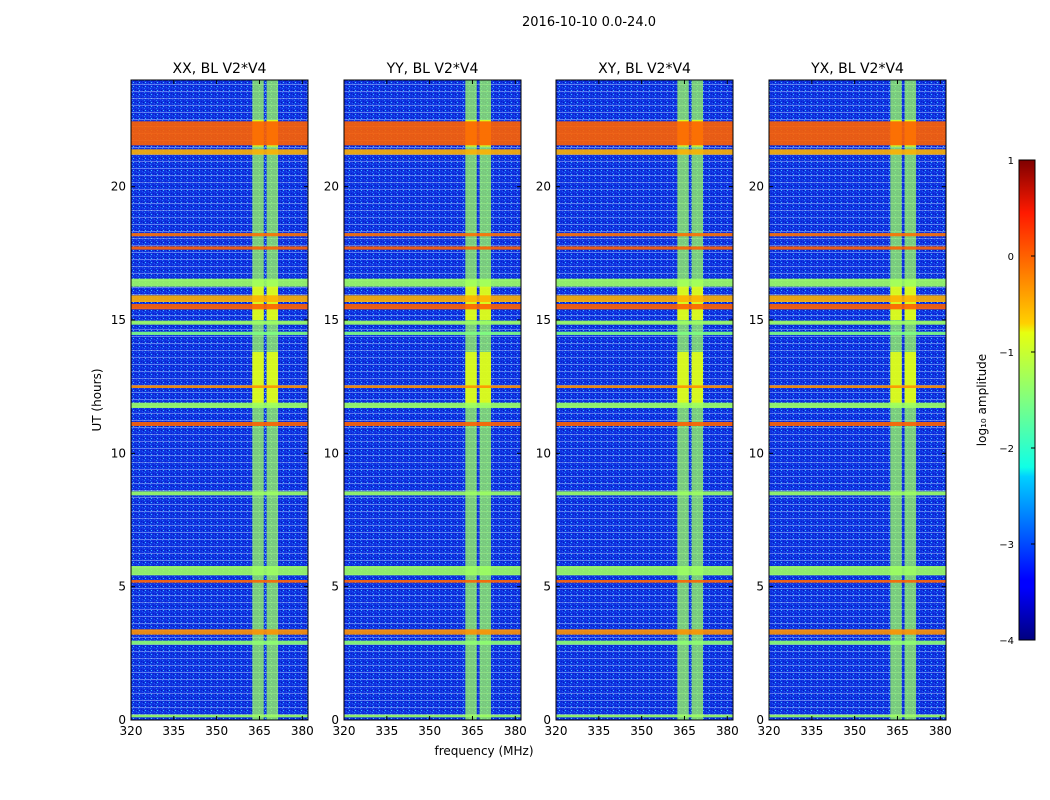  What do you see at coordinates (432, 69) in the screenshot?
I see `panel-title: YY, BL V2*V4` at bounding box center [432, 69].